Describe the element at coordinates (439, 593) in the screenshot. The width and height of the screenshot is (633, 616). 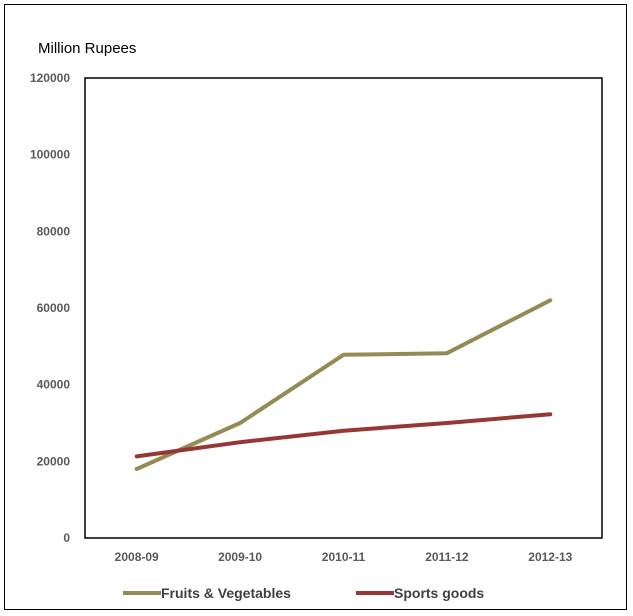
I see `legend-label: Sports goods` at that location.